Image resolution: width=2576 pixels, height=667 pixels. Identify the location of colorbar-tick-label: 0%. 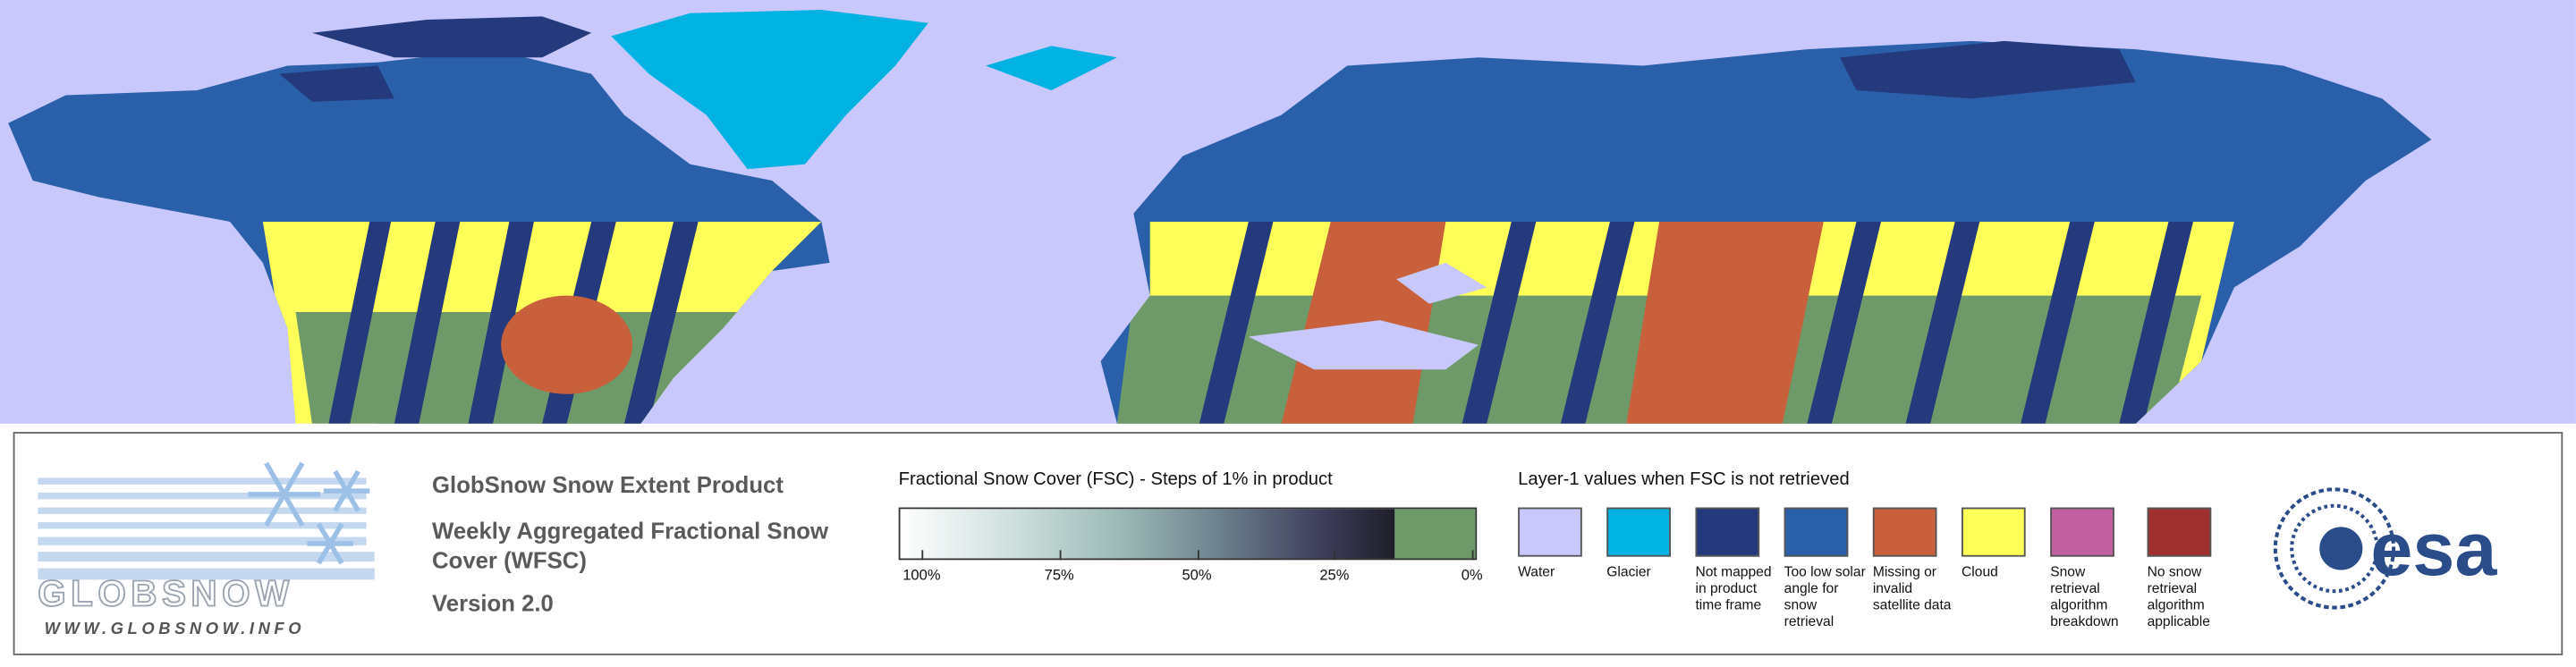
(1472, 575).